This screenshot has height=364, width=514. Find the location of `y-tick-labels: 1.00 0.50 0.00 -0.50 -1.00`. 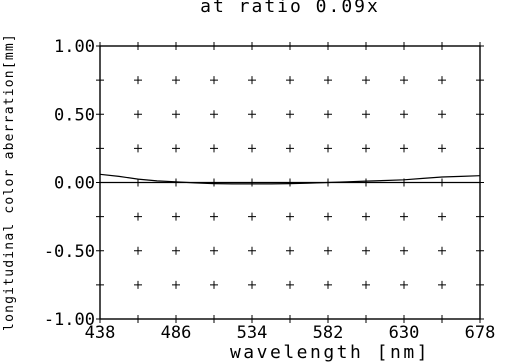

y-tick-labels: 1.00 0.50 0.00 -0.50 -1.00 is located at coordinates (69, 183).